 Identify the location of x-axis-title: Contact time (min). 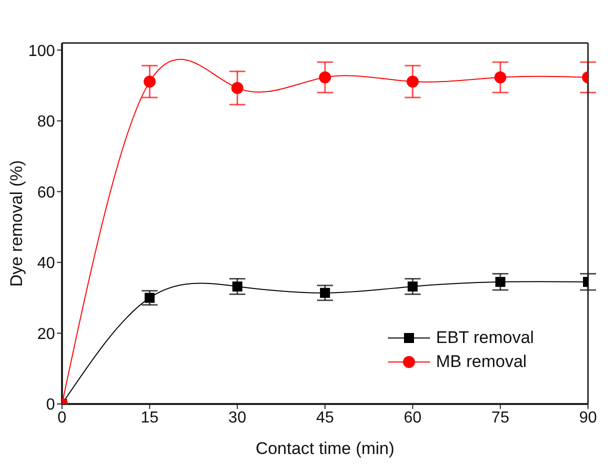
(325, 448).